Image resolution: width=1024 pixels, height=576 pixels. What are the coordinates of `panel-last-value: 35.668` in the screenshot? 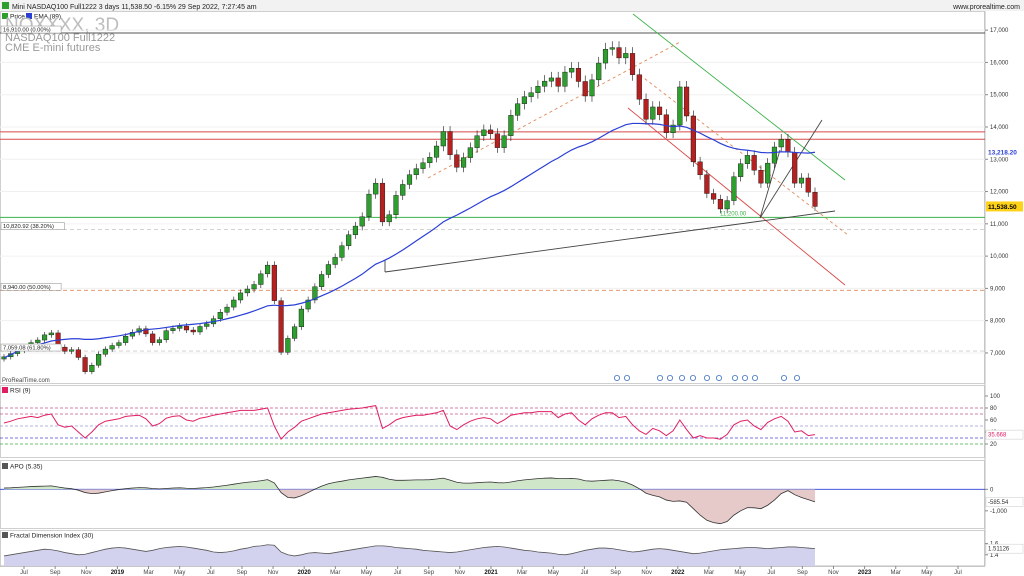 It's located at (997, 436).